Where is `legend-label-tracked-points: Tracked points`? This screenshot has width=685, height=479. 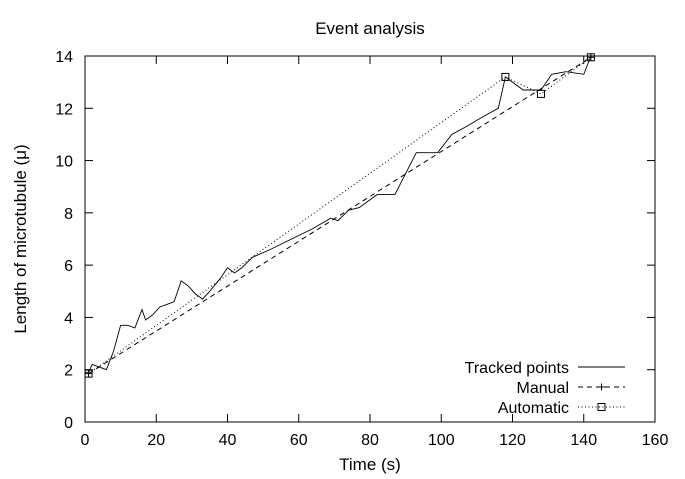 legend-label-tracked-points: Tracked points is located at coordinates (517, 368).